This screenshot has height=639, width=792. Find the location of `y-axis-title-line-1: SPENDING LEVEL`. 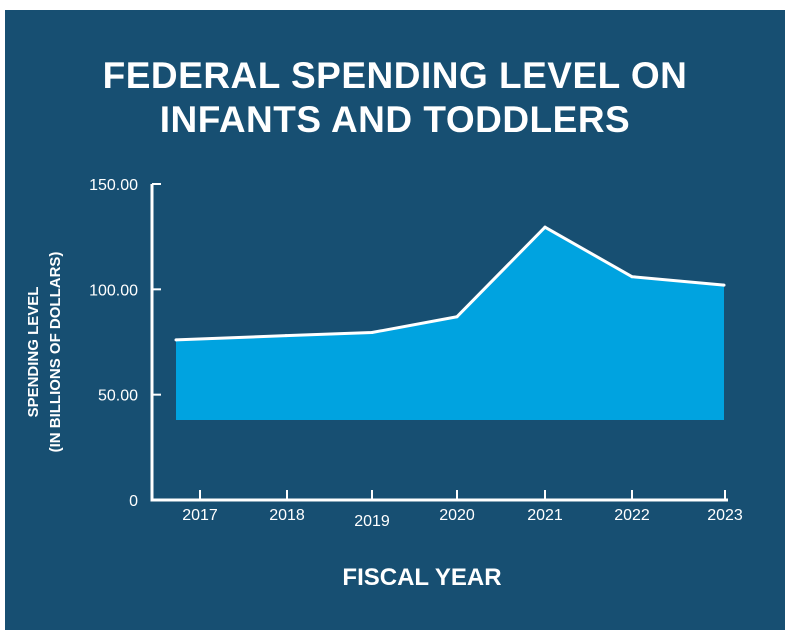

y-axis-title-line-1: SPENDING LEVEL is located at coordinates (33, 352).